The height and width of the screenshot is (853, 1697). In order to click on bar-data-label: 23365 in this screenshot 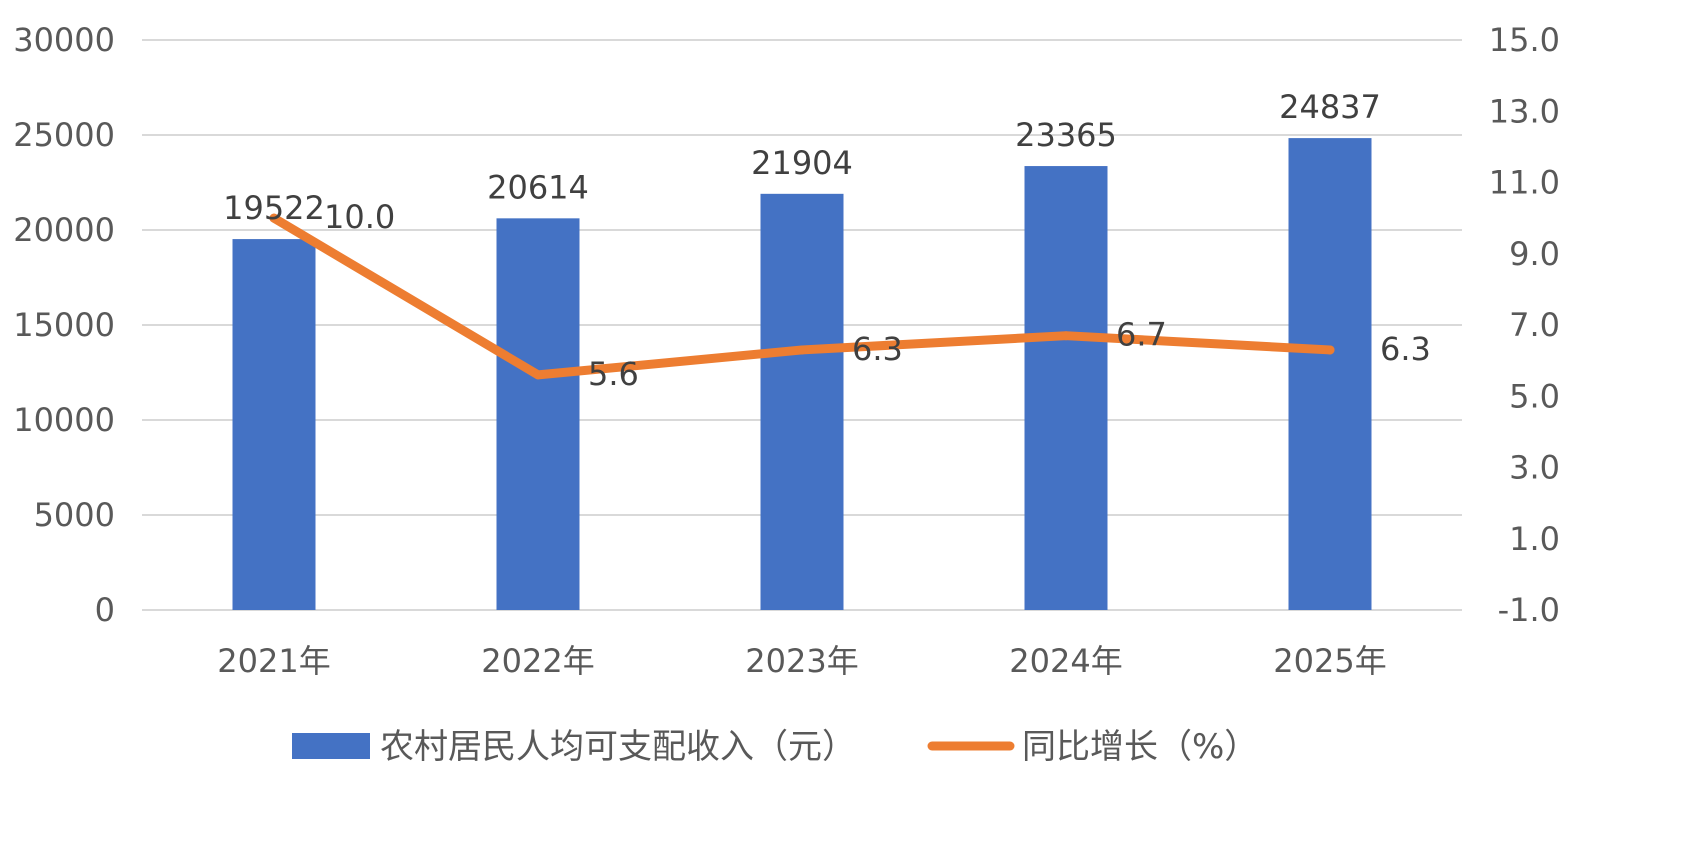, I will do `click(1066, 135)`.